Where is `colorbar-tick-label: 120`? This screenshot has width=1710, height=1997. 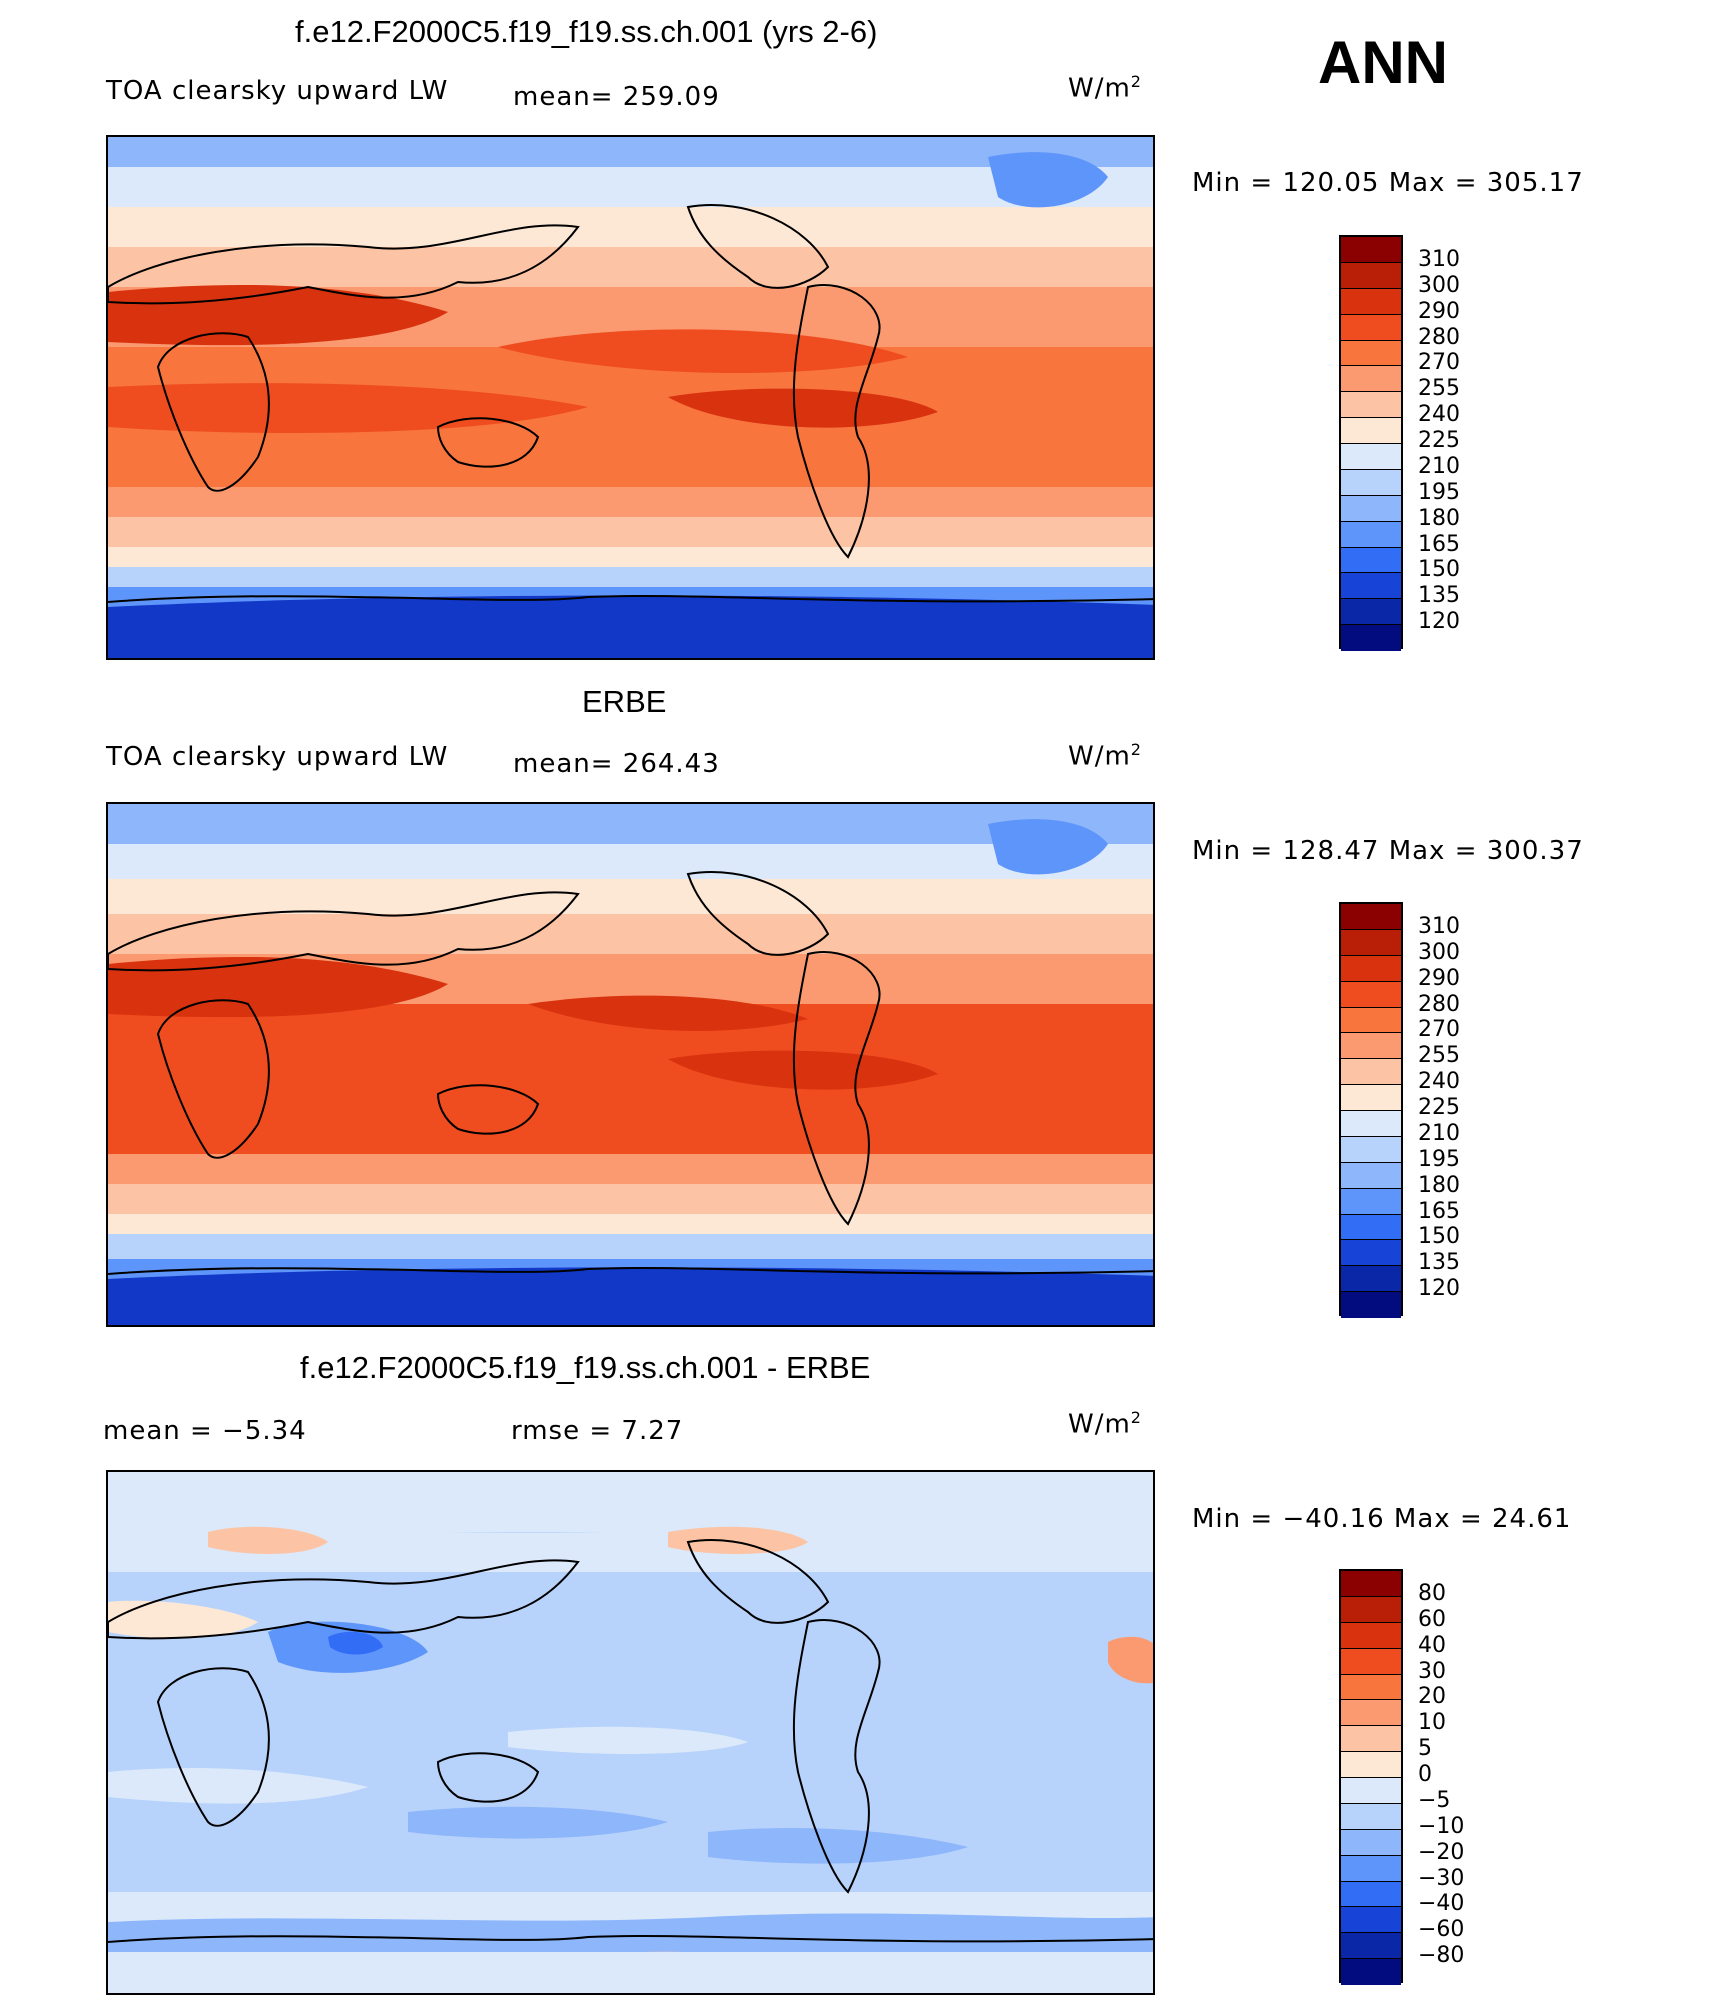 colorbar-tick-label: 120 is located at coordinates (1439, 622).